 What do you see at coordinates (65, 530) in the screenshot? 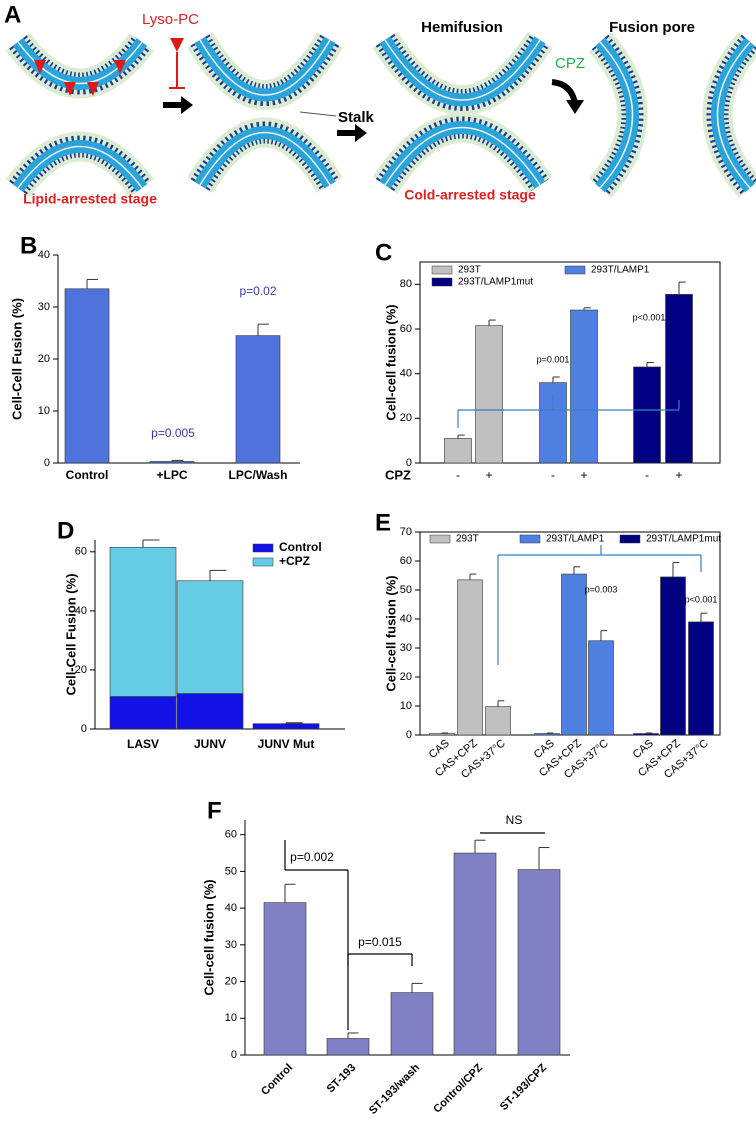
I see `panel-letter: D` at bounding box center [65, 530].